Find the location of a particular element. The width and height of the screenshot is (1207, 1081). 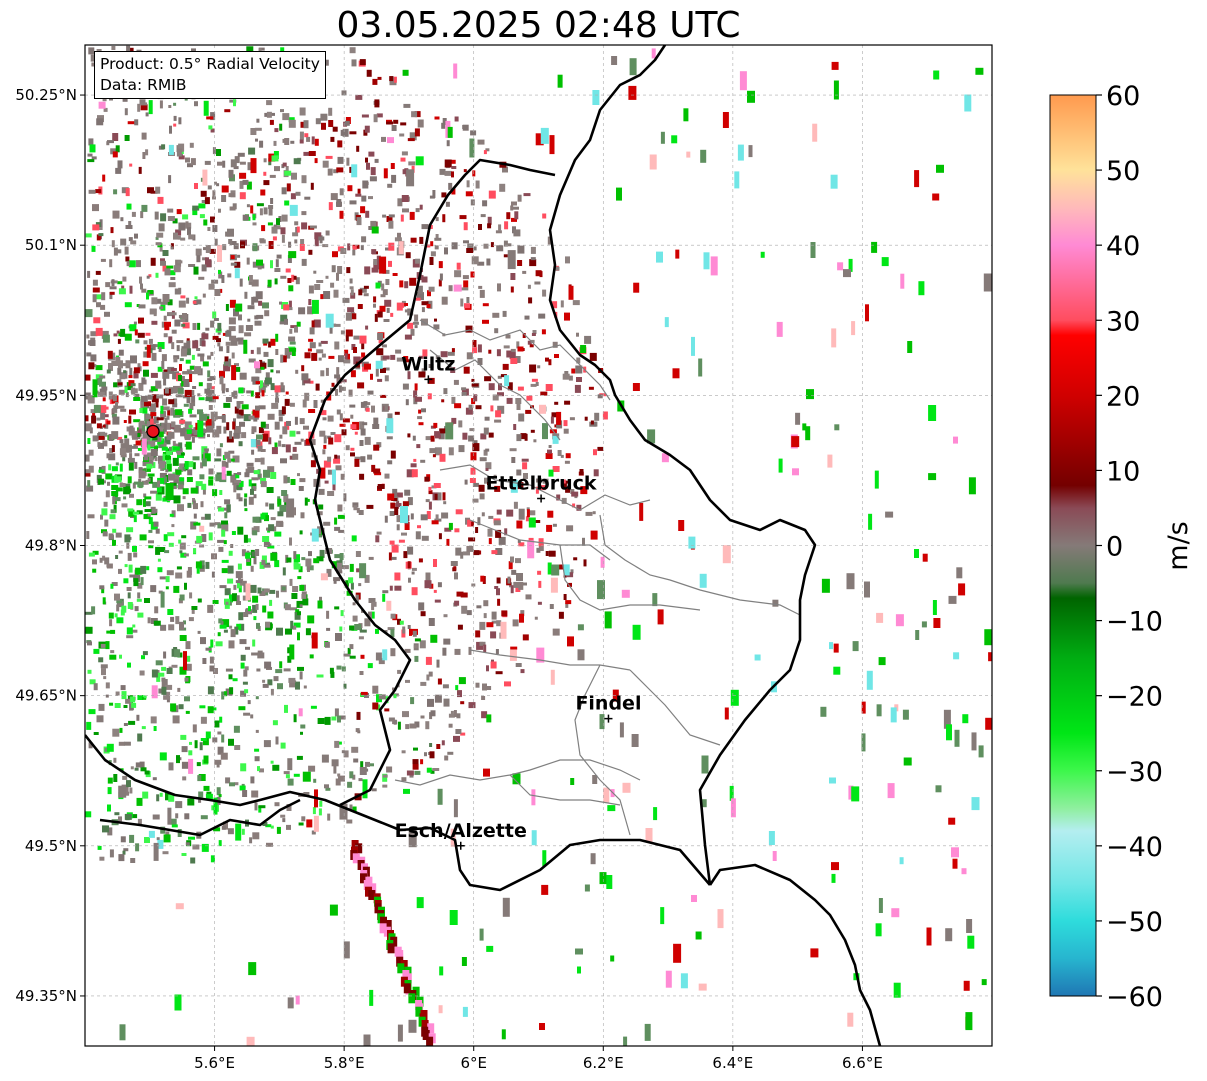

colorbar-tick-label: −50 is located at coordinates (1134, 922).